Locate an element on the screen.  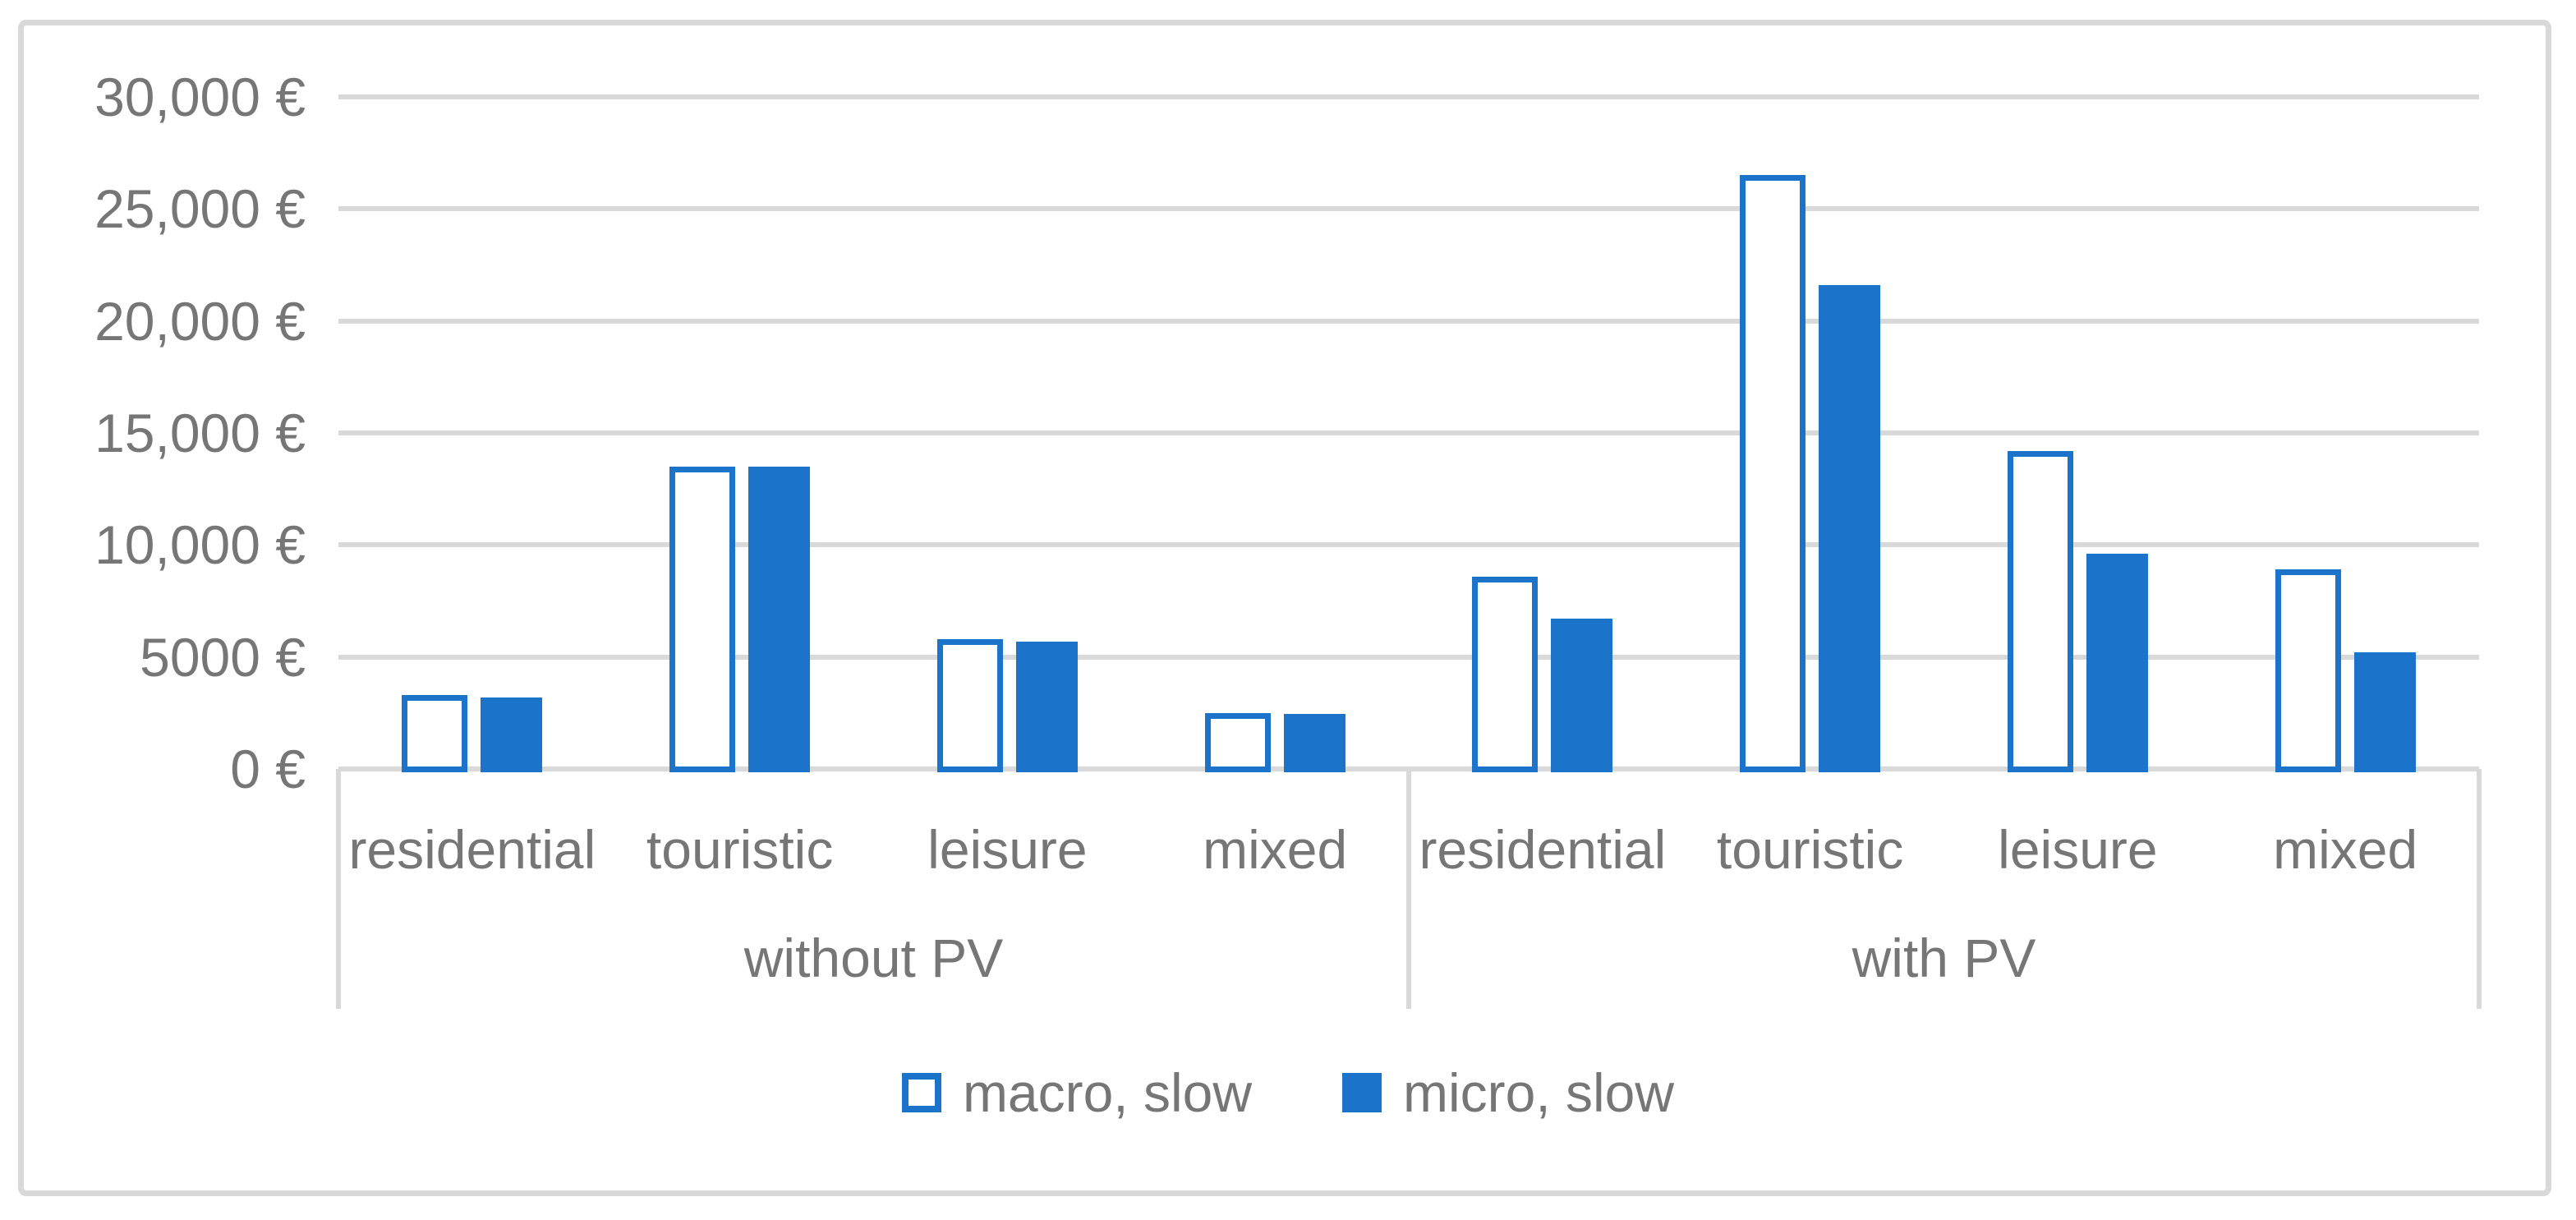
legend-swatch-macro-slow-icon is located at coordinates (921, 1092).